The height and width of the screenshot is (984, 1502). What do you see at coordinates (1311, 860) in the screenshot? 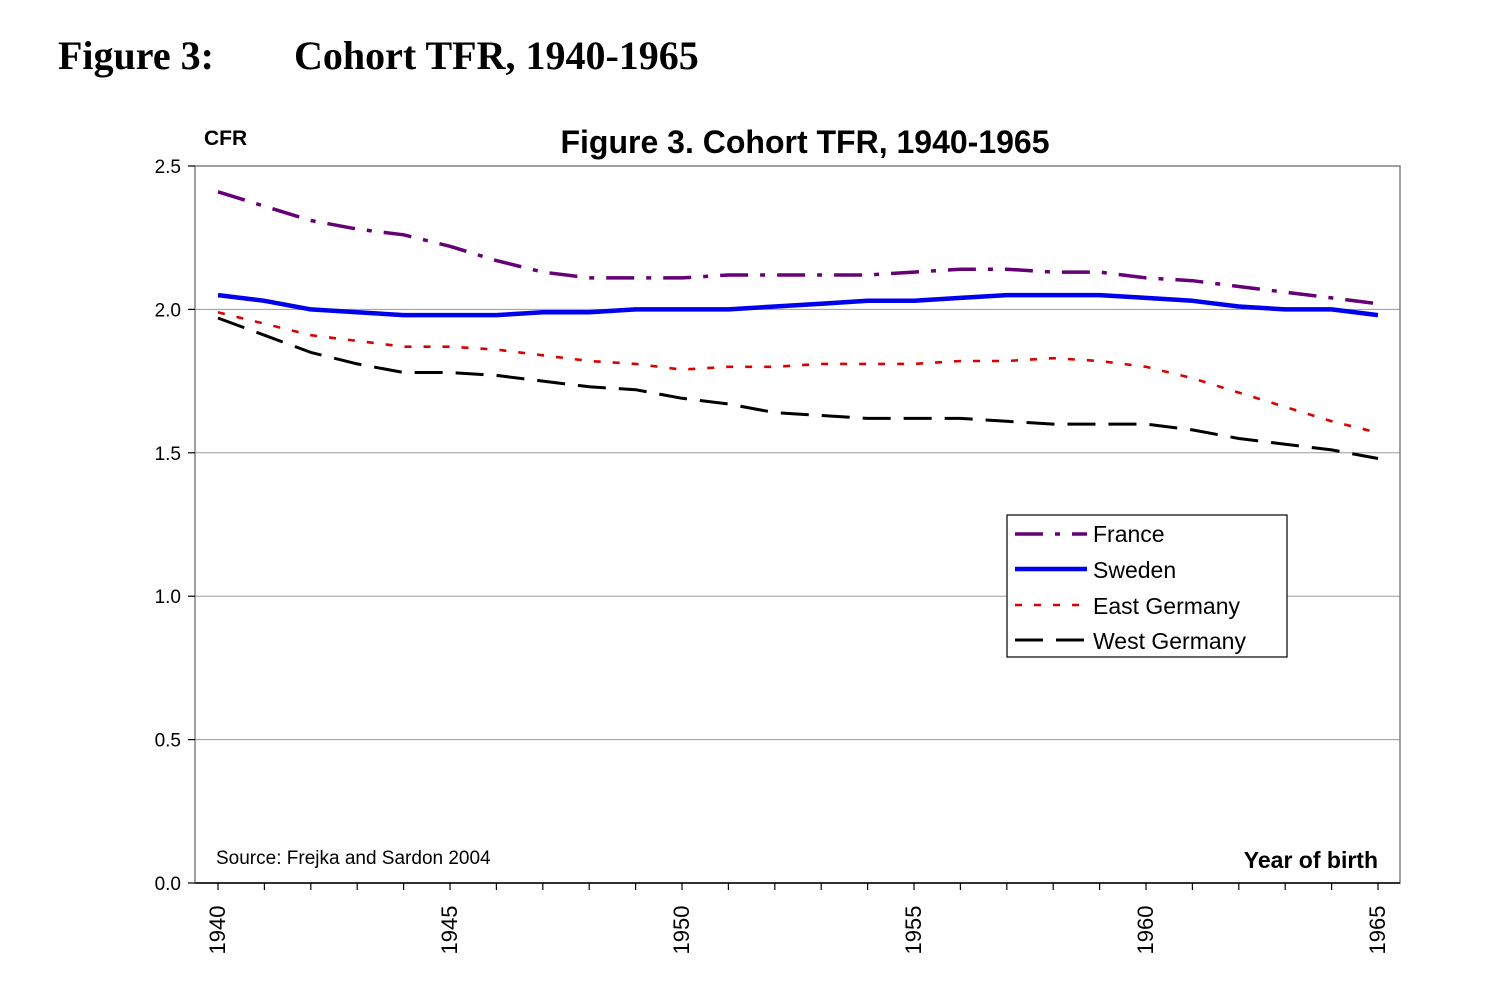
I see `x-axis-label: Year of birth` at bounding box center [1311, 860].